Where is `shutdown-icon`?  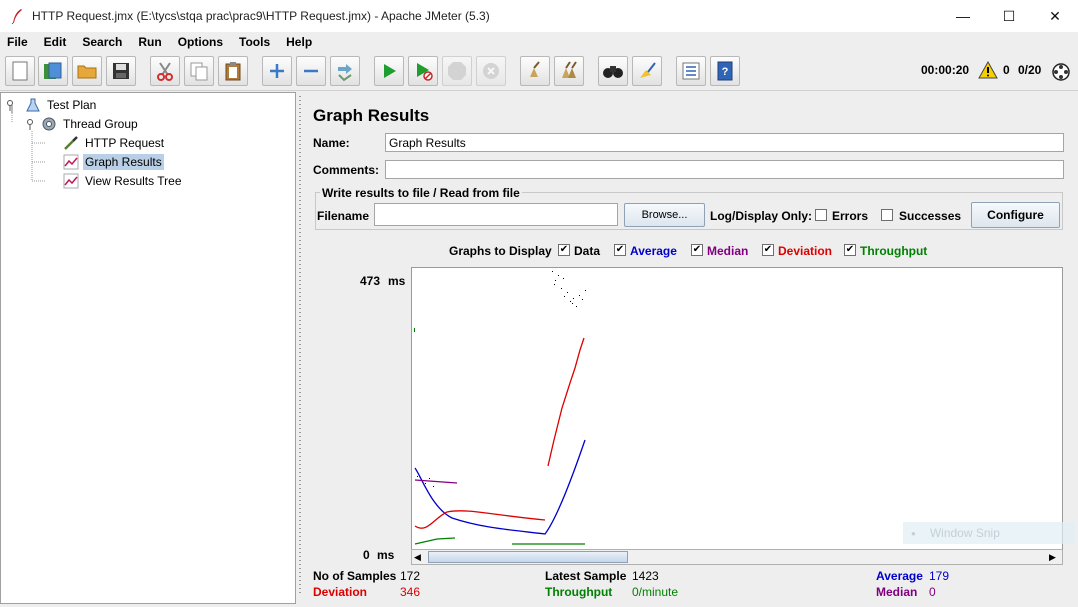
shutdown-icon is located at coordinates (491, 71).